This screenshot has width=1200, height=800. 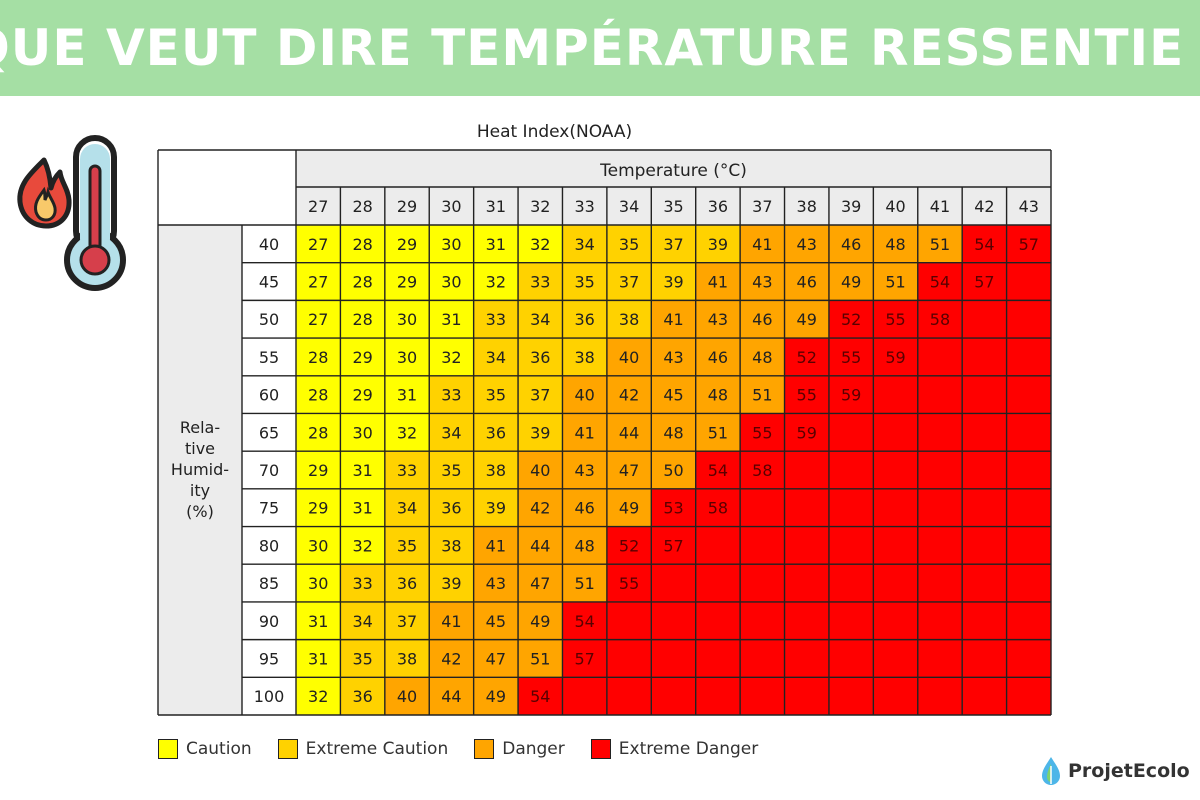 I want to click on brand-logo: ProjetEcolo, so click(x=1115, y=771).